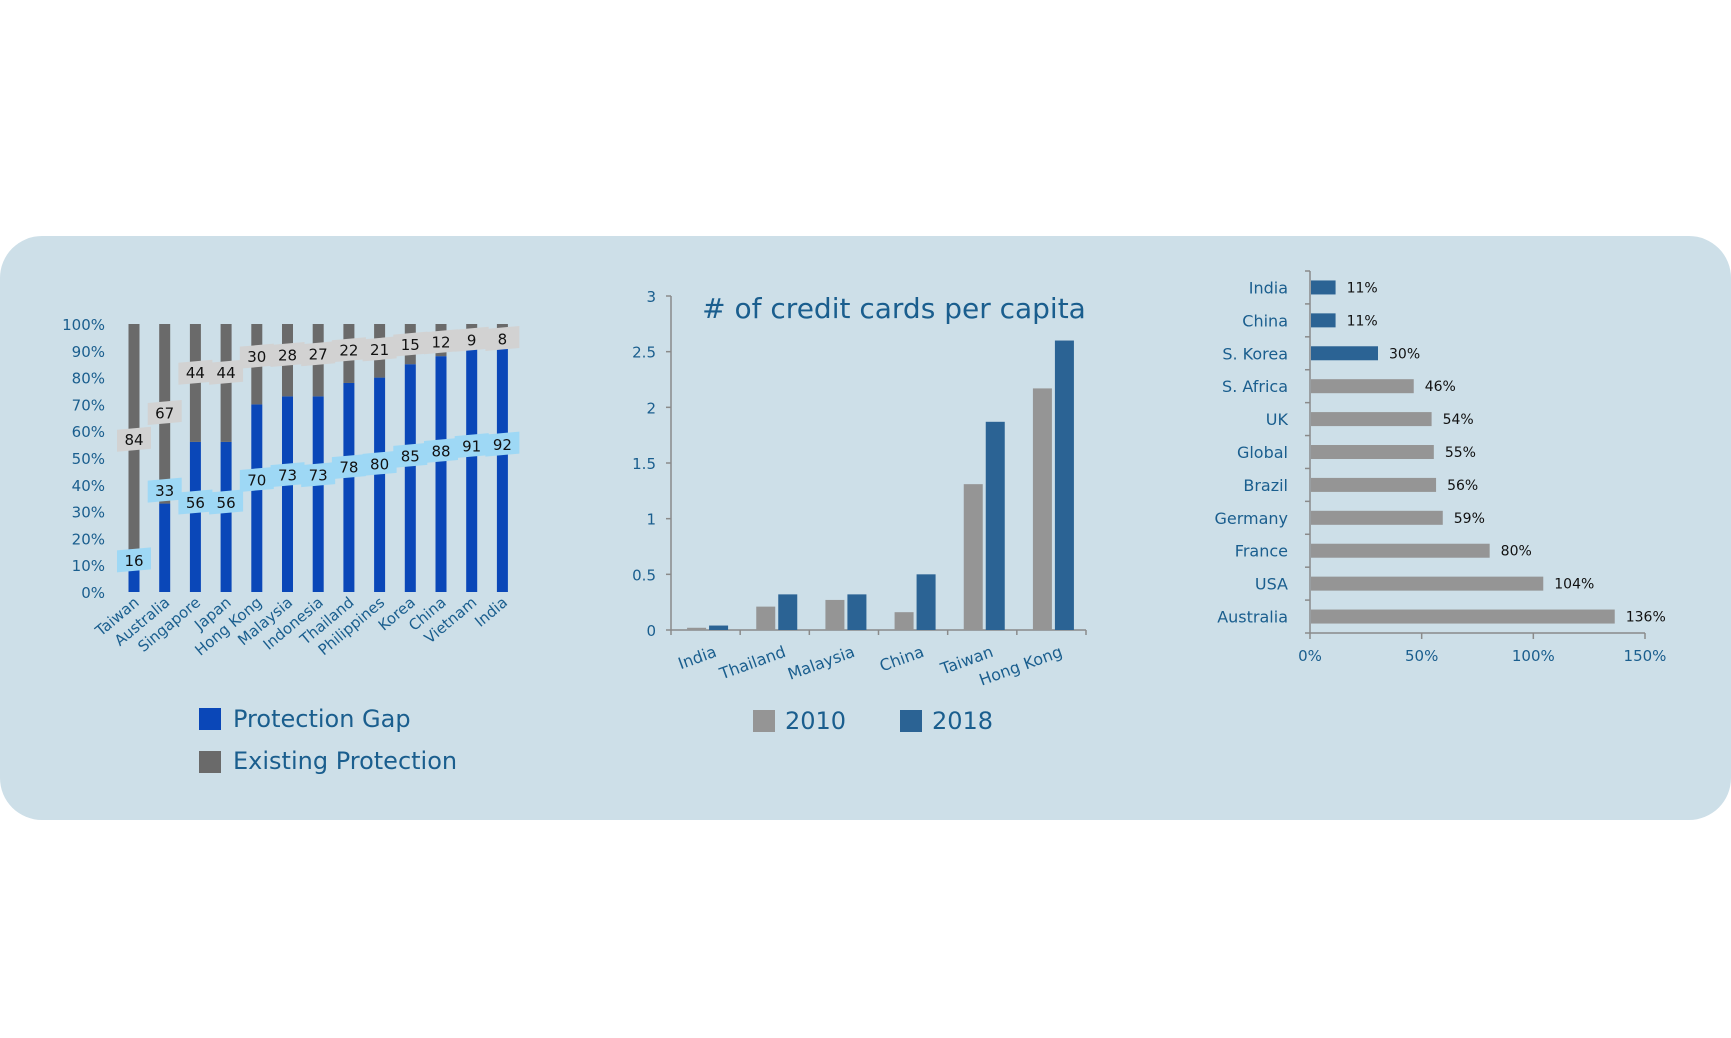 The height and width of the screenshot is (1038, 1731). I want to click on gap-data-label: 88, so click(440, 451).